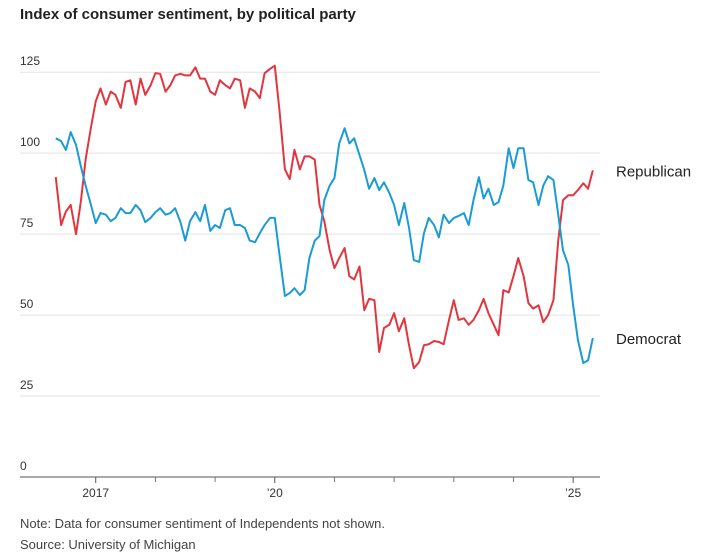 Image resolution: width=703 pixels, height=558 pixels. Describe the element at coordinates (23, 466) in the screenshot. I see `y-tick-label: 0` at that location.